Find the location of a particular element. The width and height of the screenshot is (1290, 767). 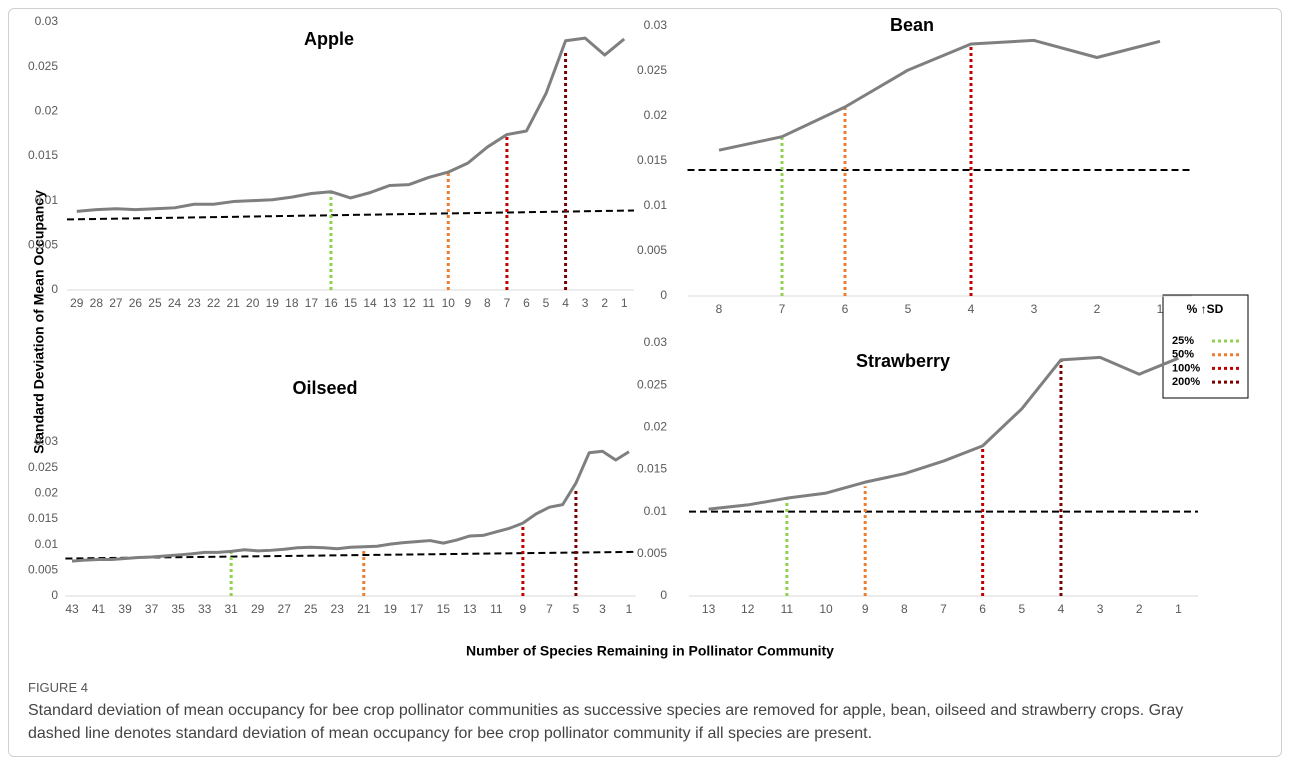

legend-label: 25% is located at coordinates (1183, 341).